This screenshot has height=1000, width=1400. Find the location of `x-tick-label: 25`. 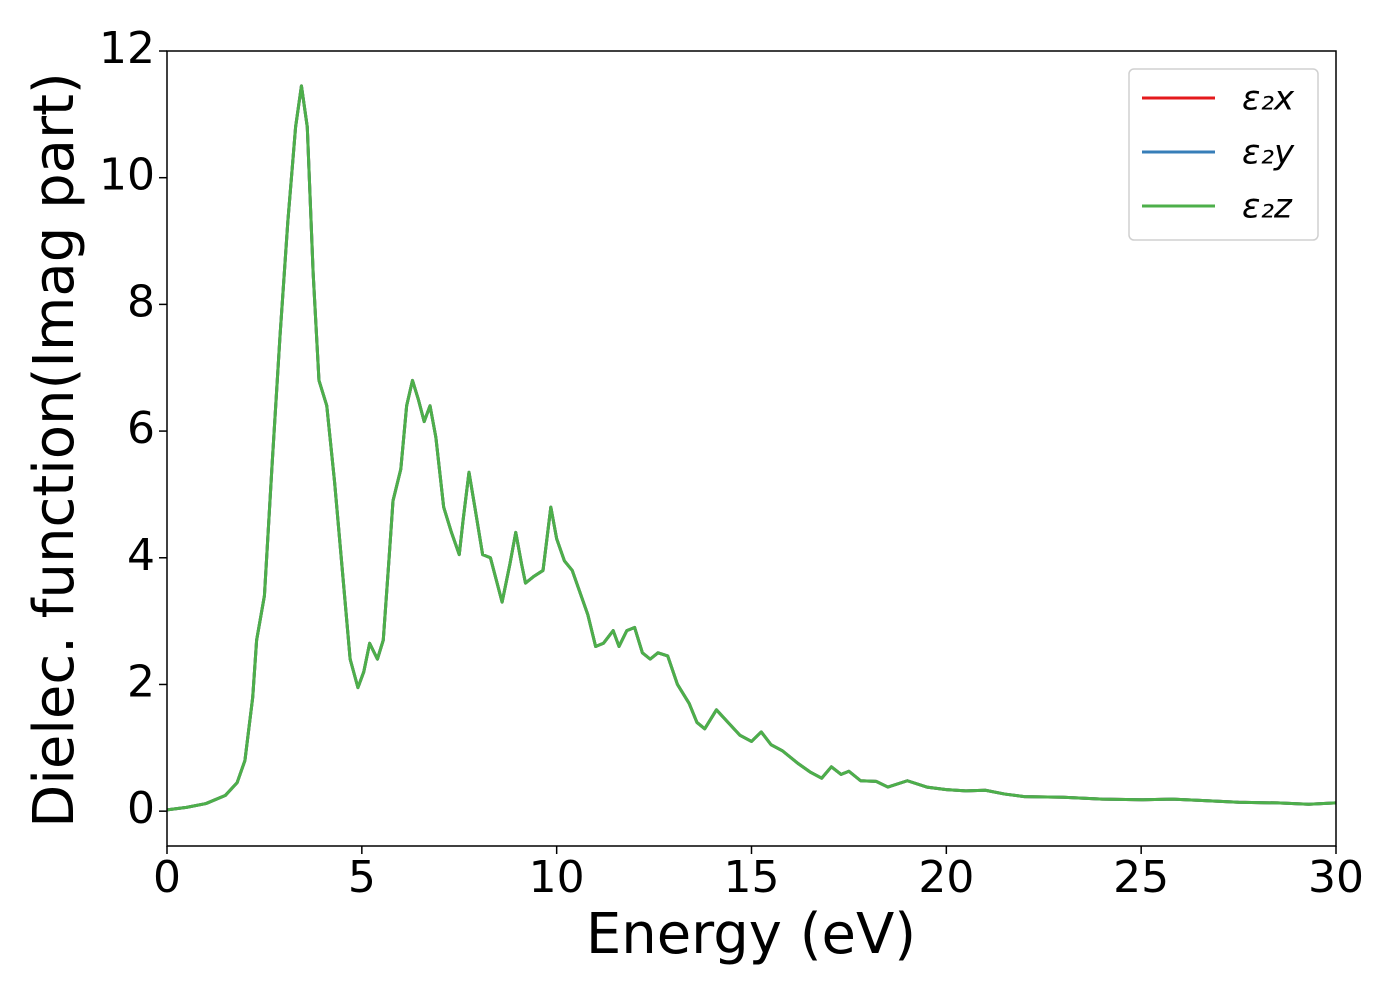

x-tick-label: 25 is located at coordinates (1141, 877).